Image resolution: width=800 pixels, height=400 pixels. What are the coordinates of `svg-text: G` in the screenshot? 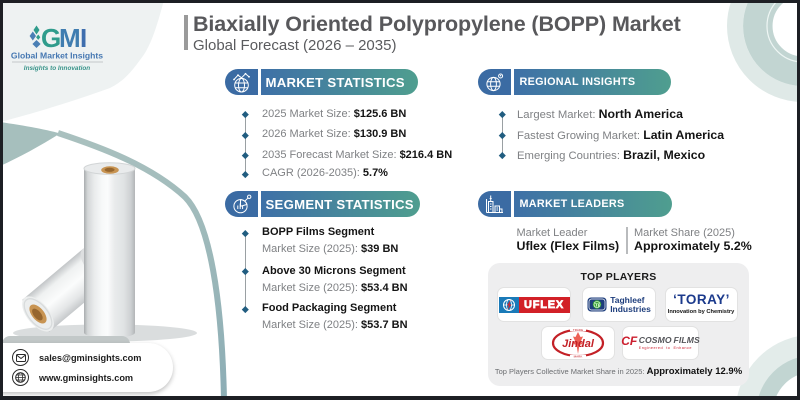 It's located at (51, 38).